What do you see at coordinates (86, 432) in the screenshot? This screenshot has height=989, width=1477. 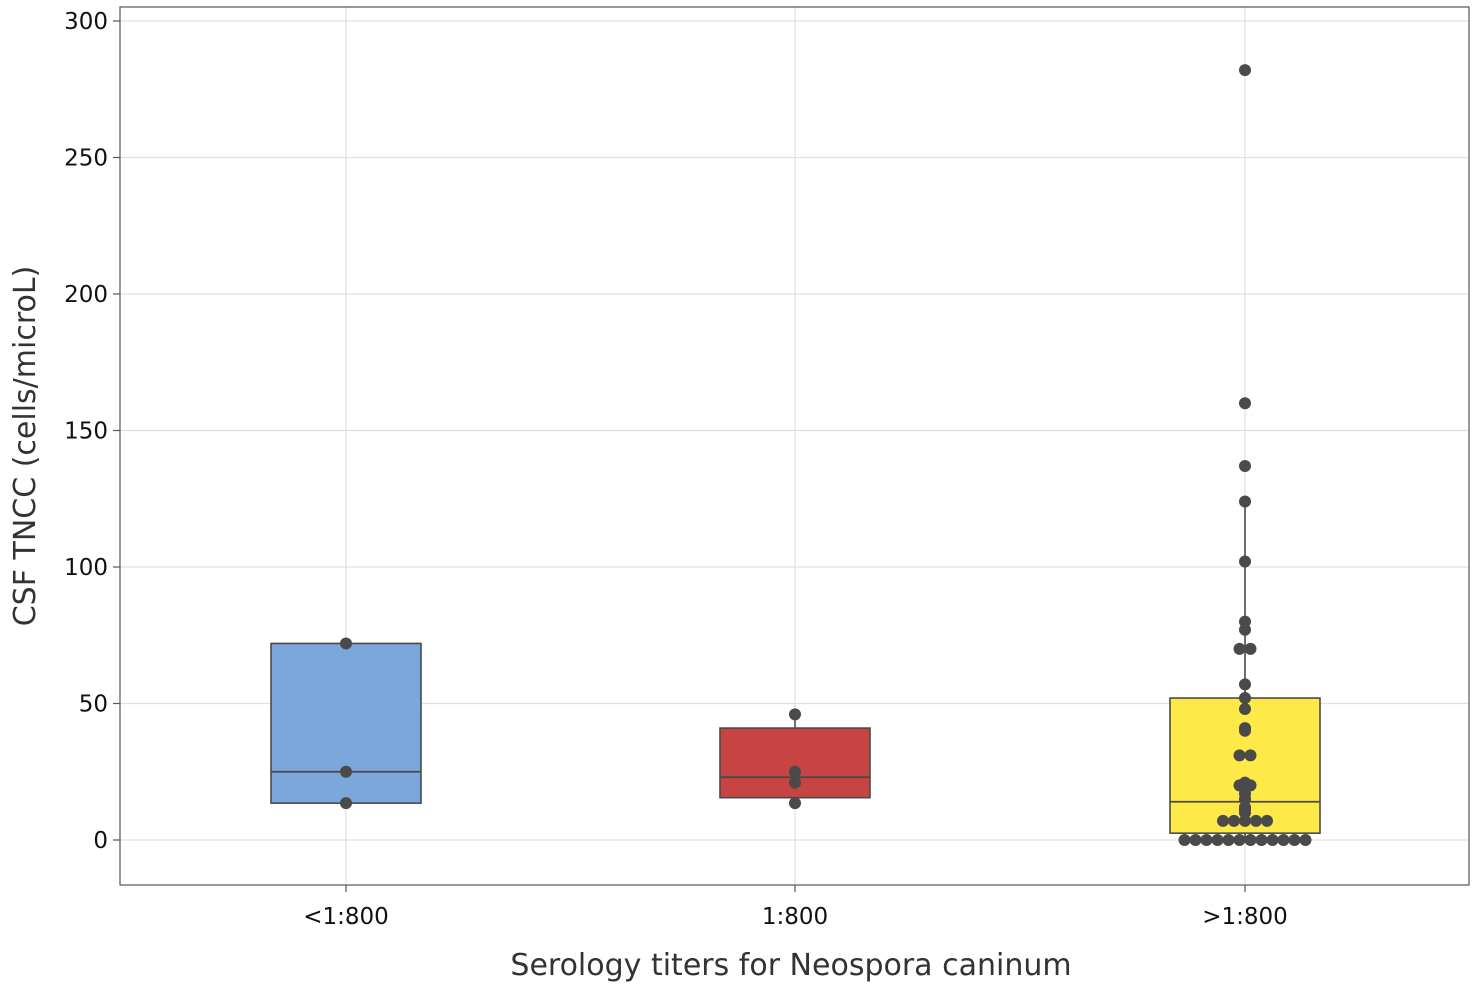 I see `y-tick-label: 150` at bounding box center [86, 432].